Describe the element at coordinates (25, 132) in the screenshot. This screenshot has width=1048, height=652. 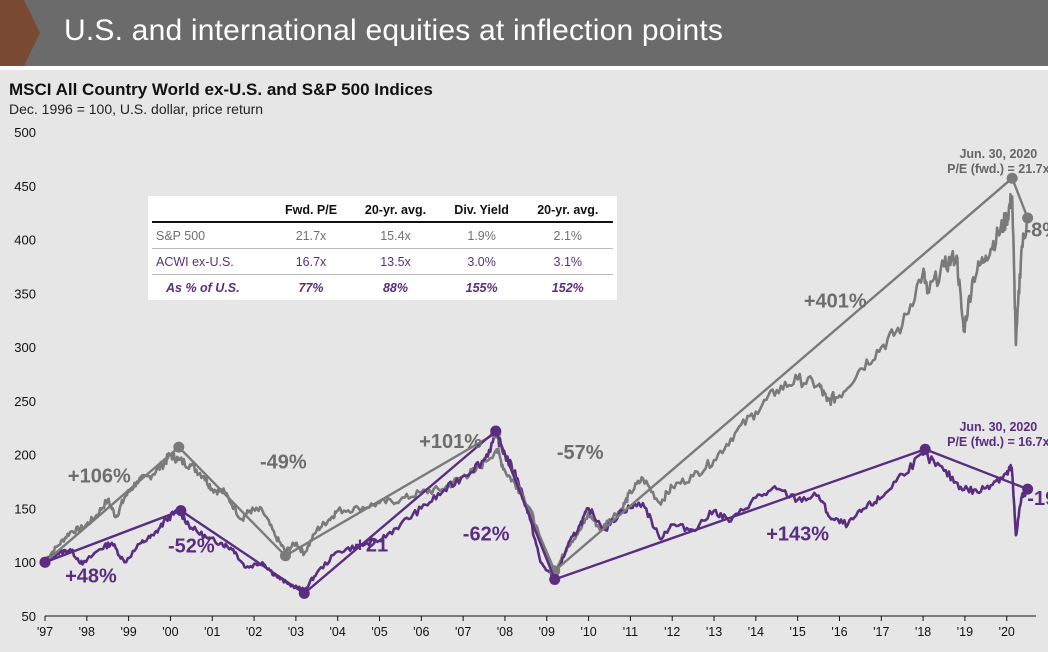
I see `y-tick-label: 500` at that location.